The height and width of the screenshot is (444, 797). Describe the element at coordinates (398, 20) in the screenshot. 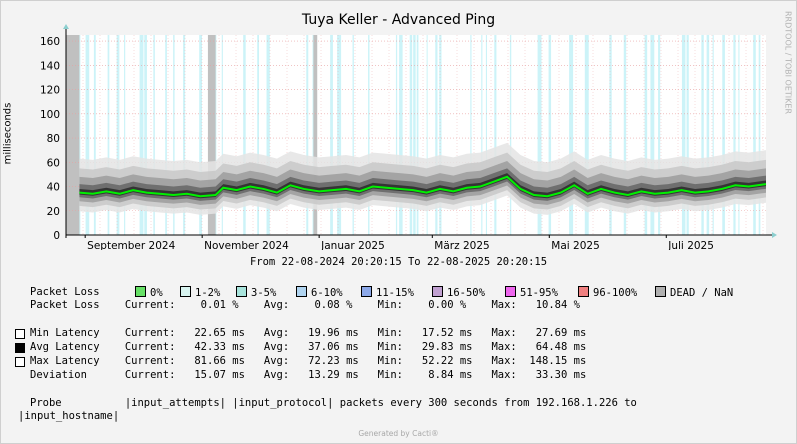

I see `chart-title: Tuya Keller - Advanced Ping` at that location.